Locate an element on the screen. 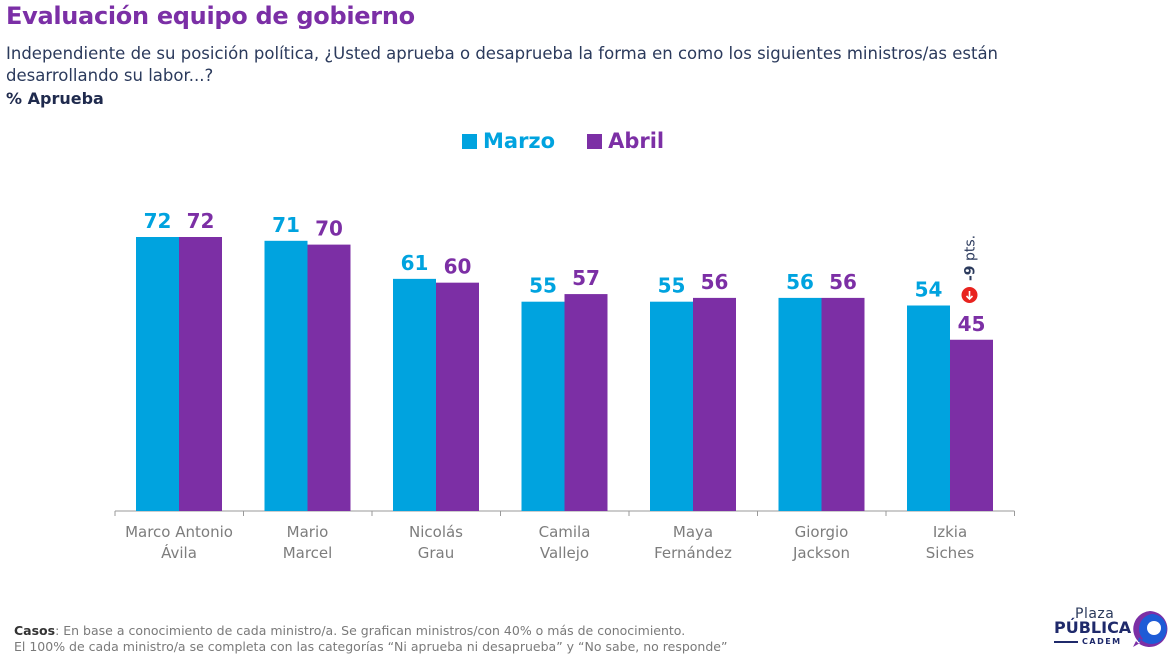 Image resolution: width=1173 pixels, height=655 pixels. x-tick-label: Marcel is located at coordinates (308, 553).